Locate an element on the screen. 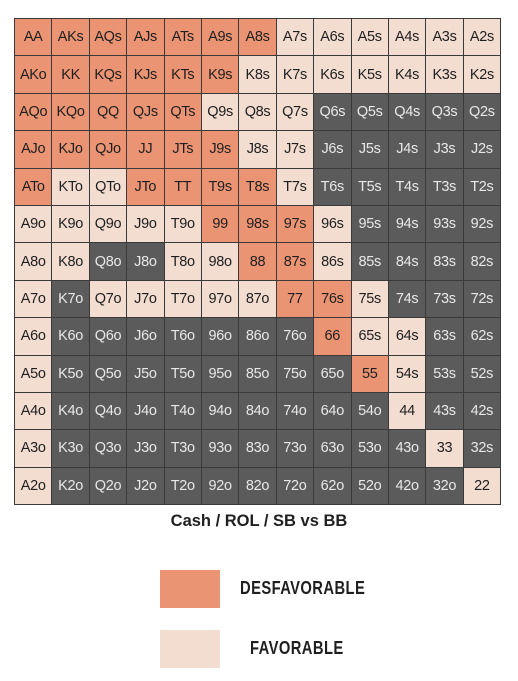 The height and width of the screenshot is (681, 518). hand-cell-T9o: T9o is located at coordinates (183, 224).